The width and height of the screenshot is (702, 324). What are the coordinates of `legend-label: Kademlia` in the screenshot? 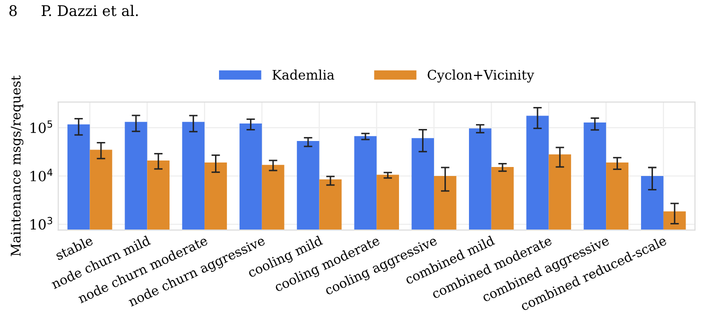 It's located at (303, 75).